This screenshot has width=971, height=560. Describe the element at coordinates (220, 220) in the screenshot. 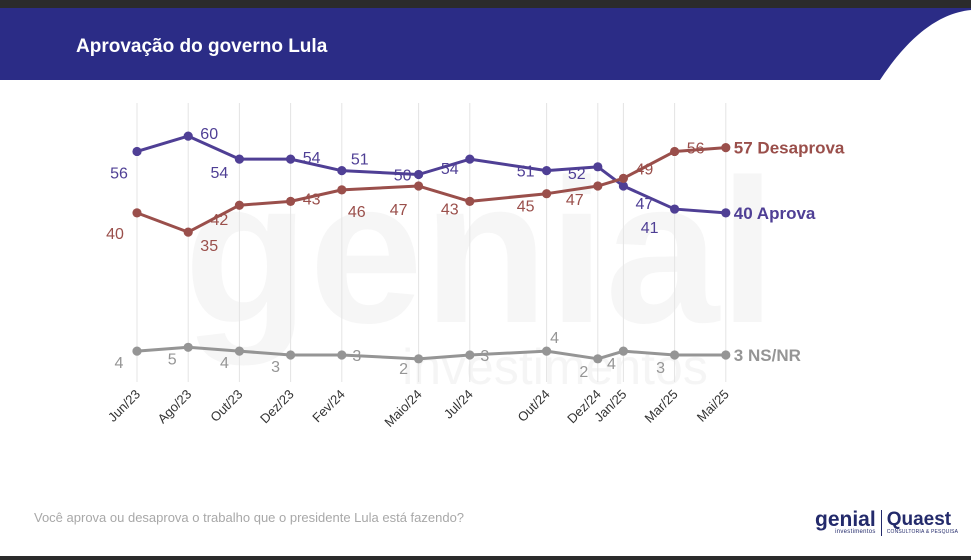

I see `data-label: 42` at that location.